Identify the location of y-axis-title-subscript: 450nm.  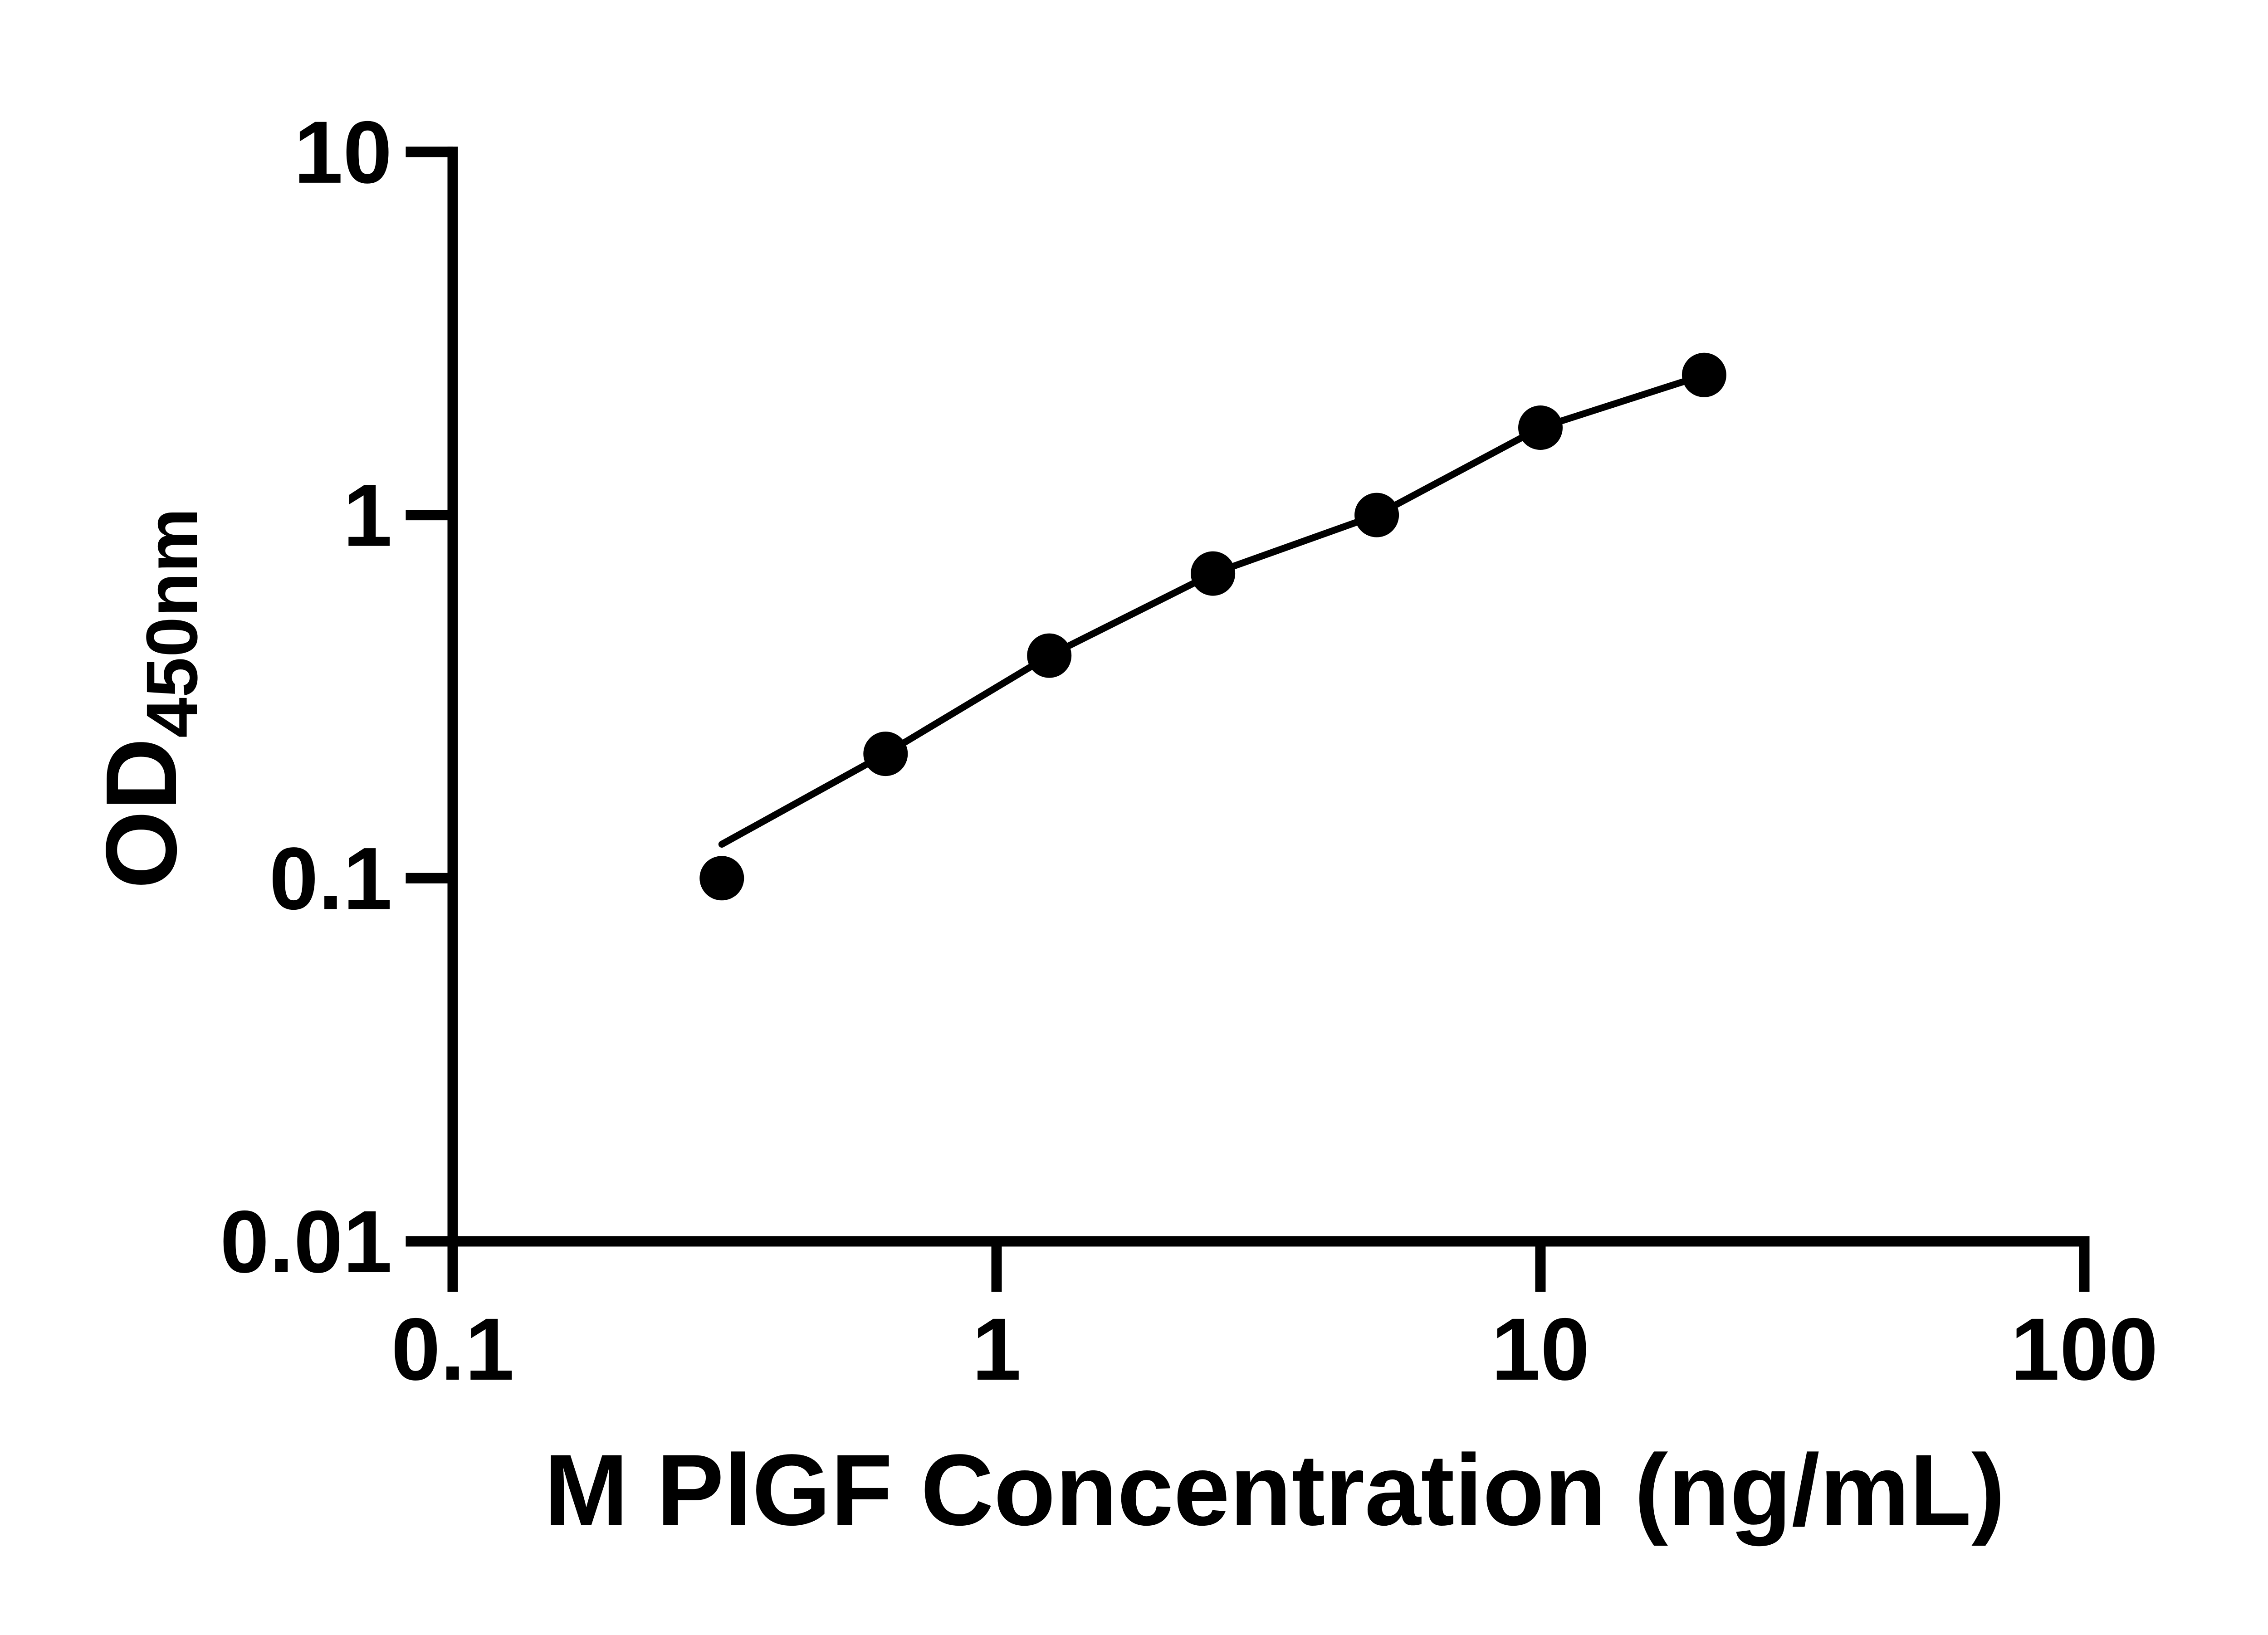
(171, 623).